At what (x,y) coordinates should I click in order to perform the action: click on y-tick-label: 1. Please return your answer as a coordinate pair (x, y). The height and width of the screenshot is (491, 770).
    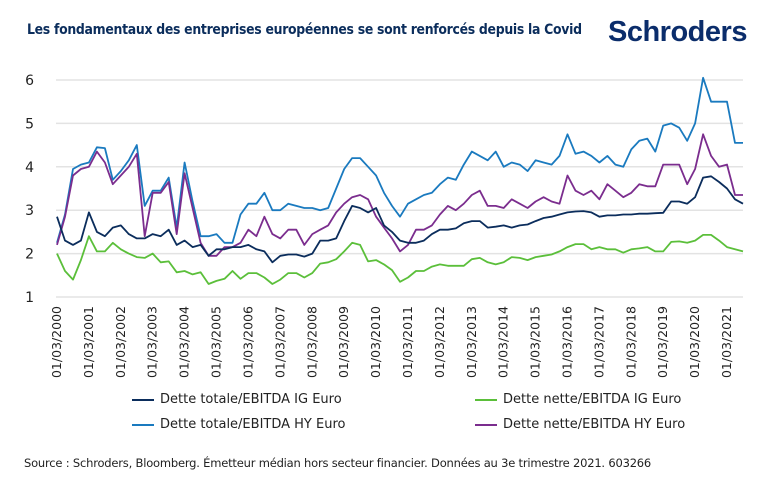
    Looking at the image, I should click on (29, 298).